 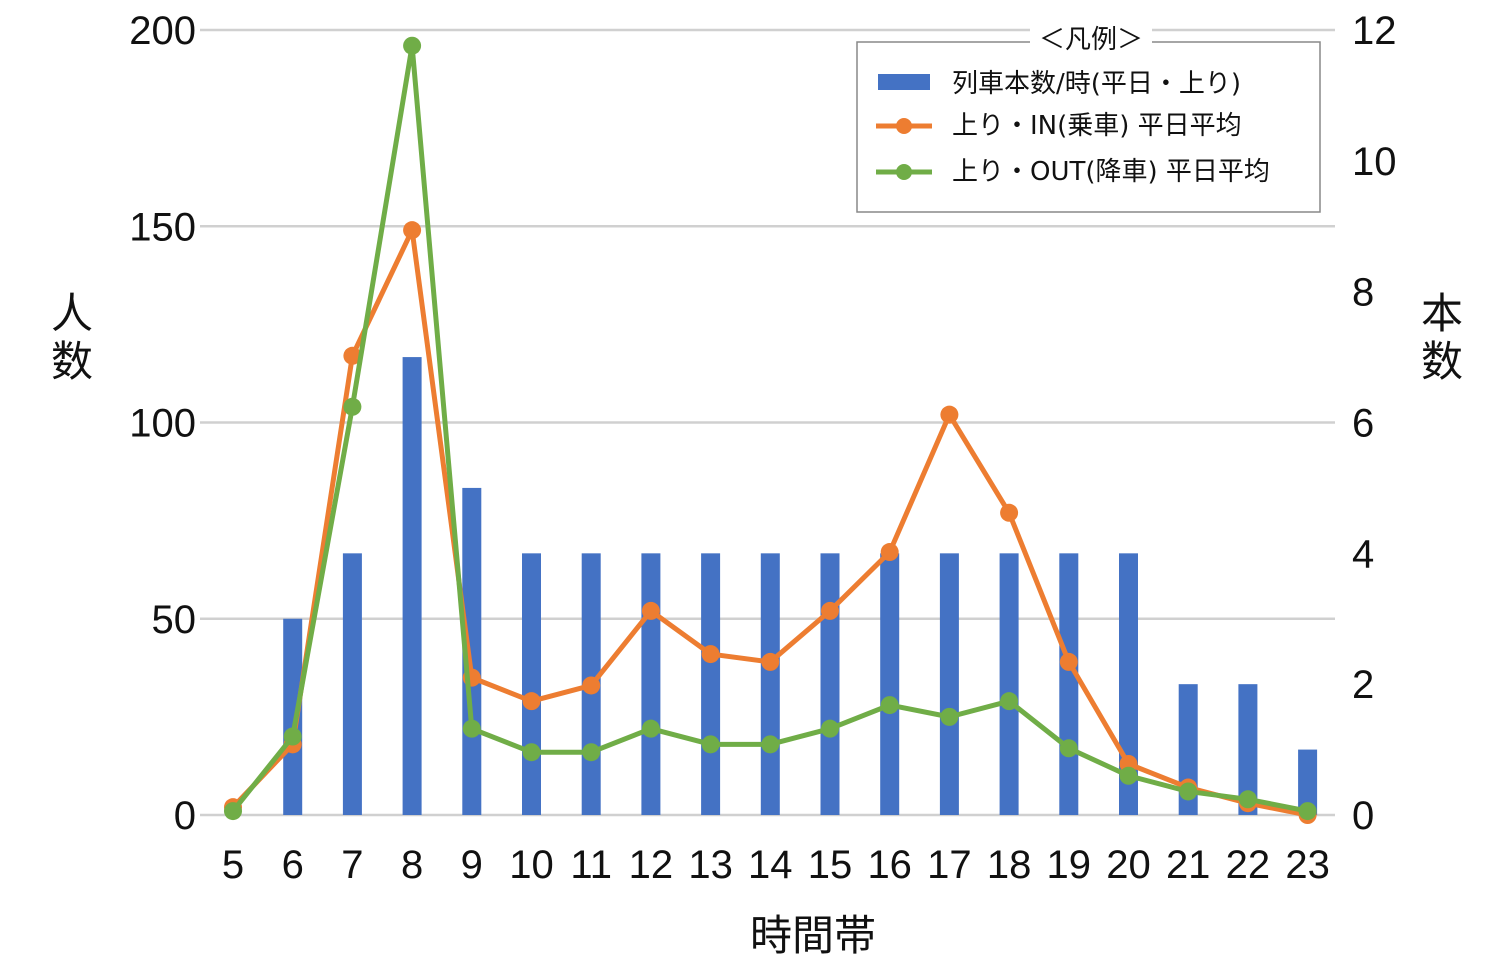 What do you see at coordinates (591, 865) in the screenshot?
I see `x-tick-label: 11` at bounding box center [591, 865].